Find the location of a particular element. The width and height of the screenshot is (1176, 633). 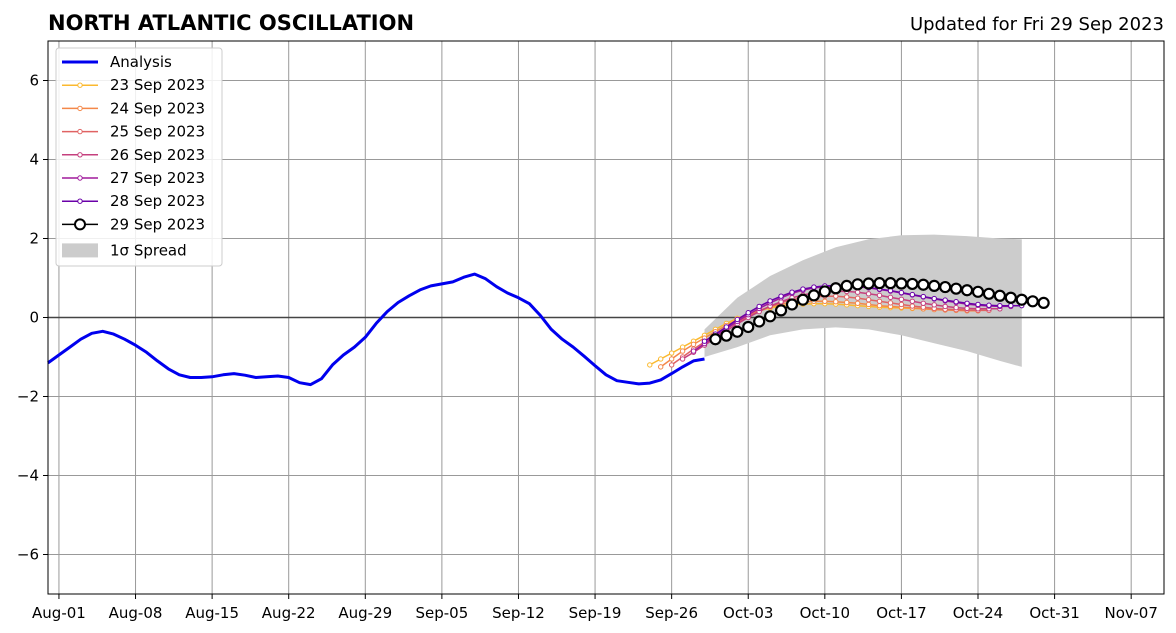

x-tick-label: Oct-17 is located at coordinates (901, 613).